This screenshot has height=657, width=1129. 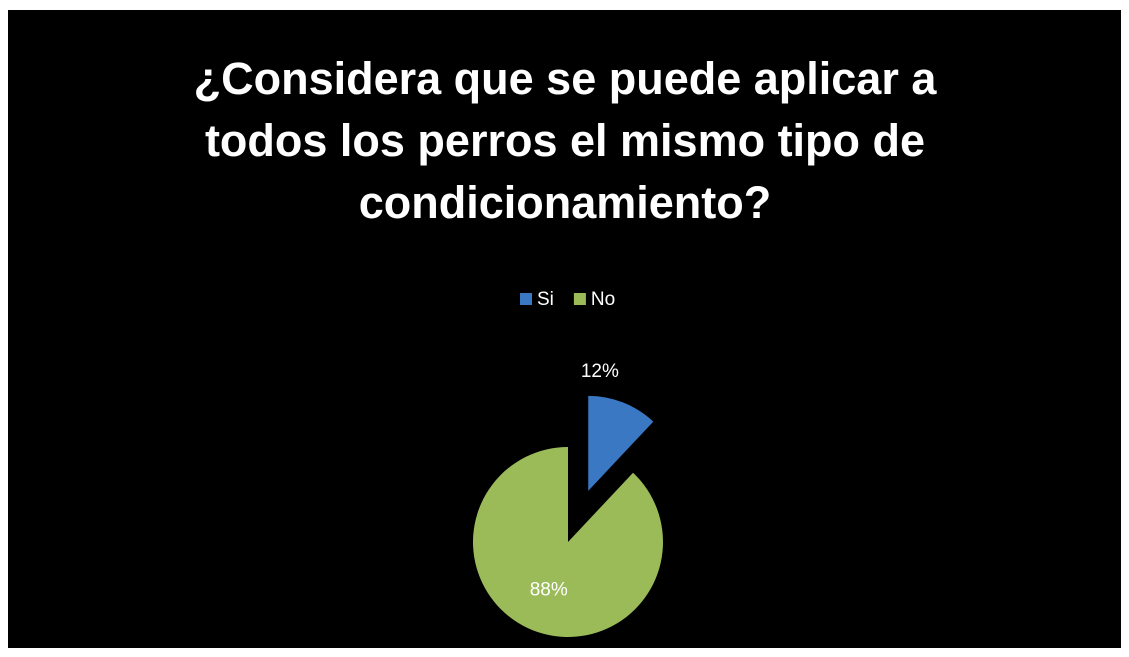 I want to click on legend-label: Si, so click(x=545, y=299).